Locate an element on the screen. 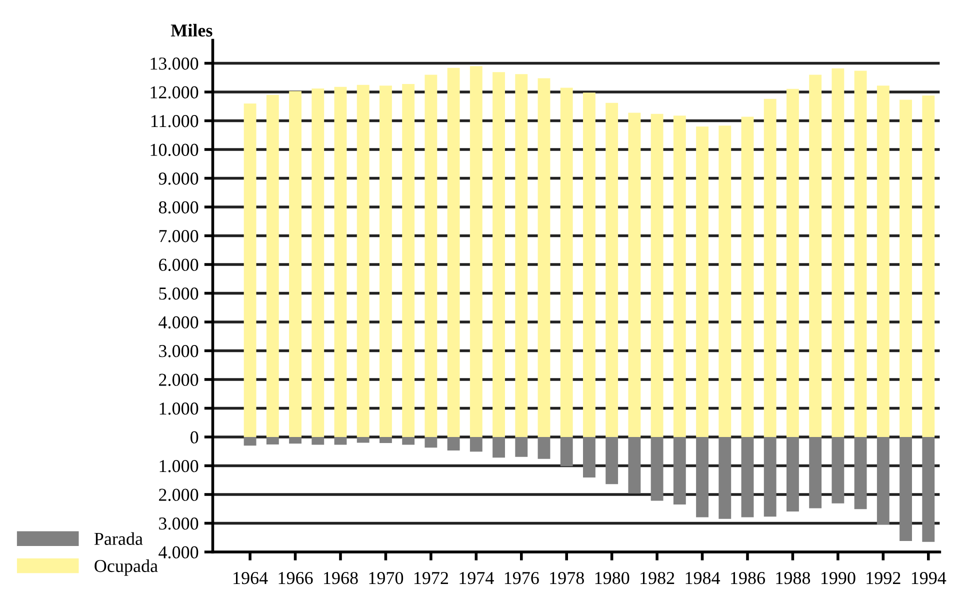 Image resolution: width=954 pixels, height=592 pixels. y-tick-label: 9.000 is located at coordinates (178, 178).